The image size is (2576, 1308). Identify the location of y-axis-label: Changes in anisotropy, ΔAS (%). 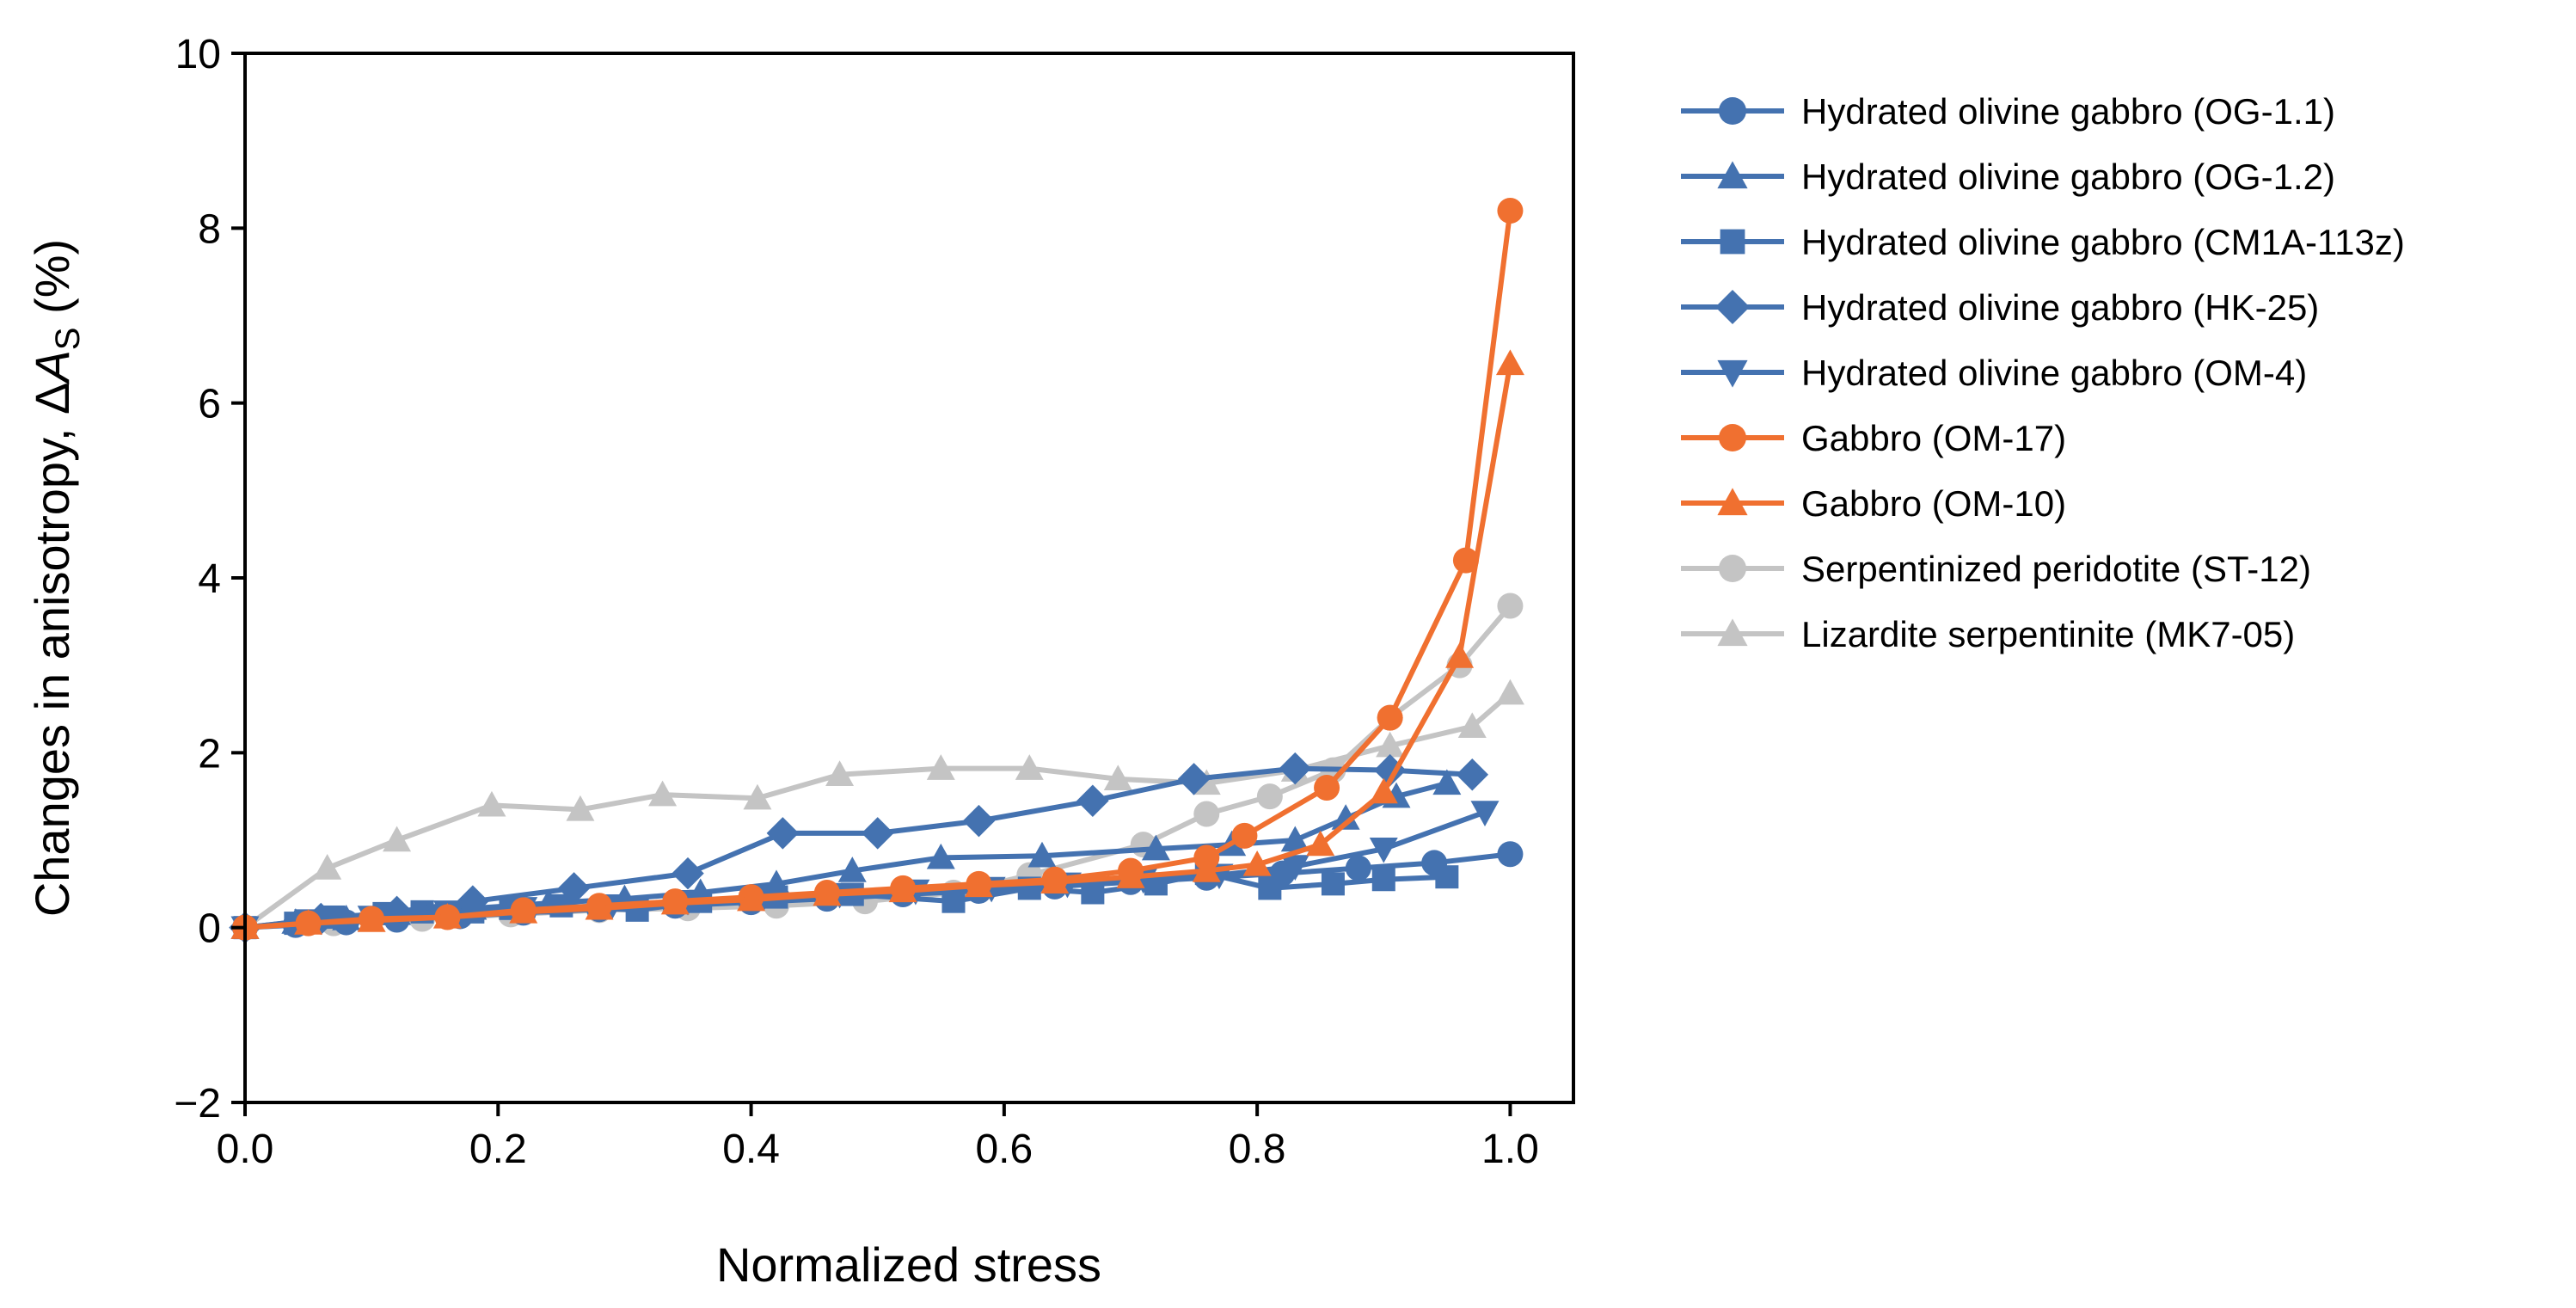
(56, 578).